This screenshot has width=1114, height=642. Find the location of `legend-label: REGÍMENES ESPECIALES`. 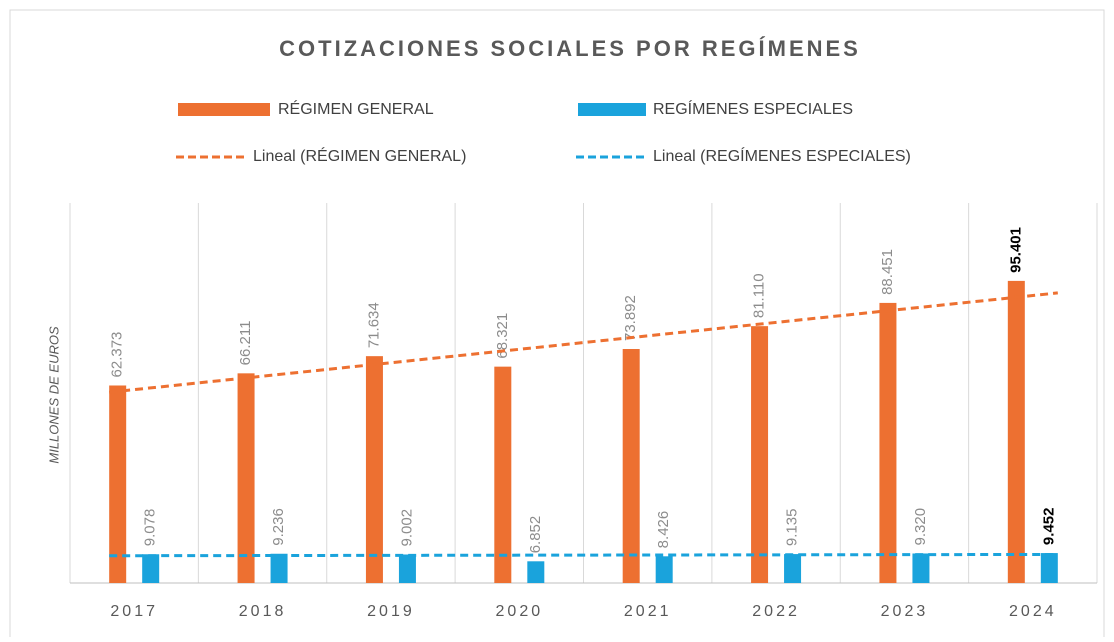

legend-label: REGÍMENES ESPECIALES is located at coordinates (753, 108).